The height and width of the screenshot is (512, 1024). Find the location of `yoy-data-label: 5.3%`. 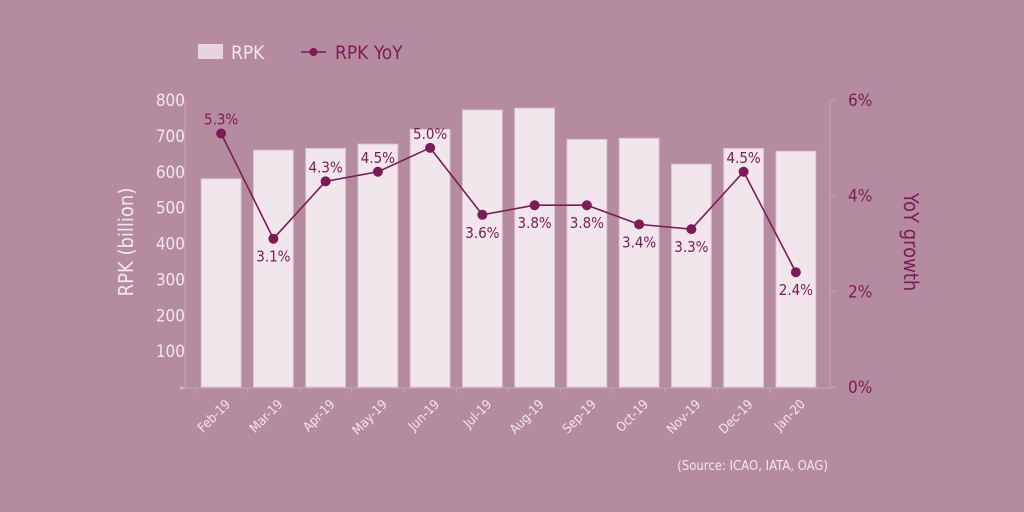

yoy-data-label: 5.3% is located at coordinates (221, 119).